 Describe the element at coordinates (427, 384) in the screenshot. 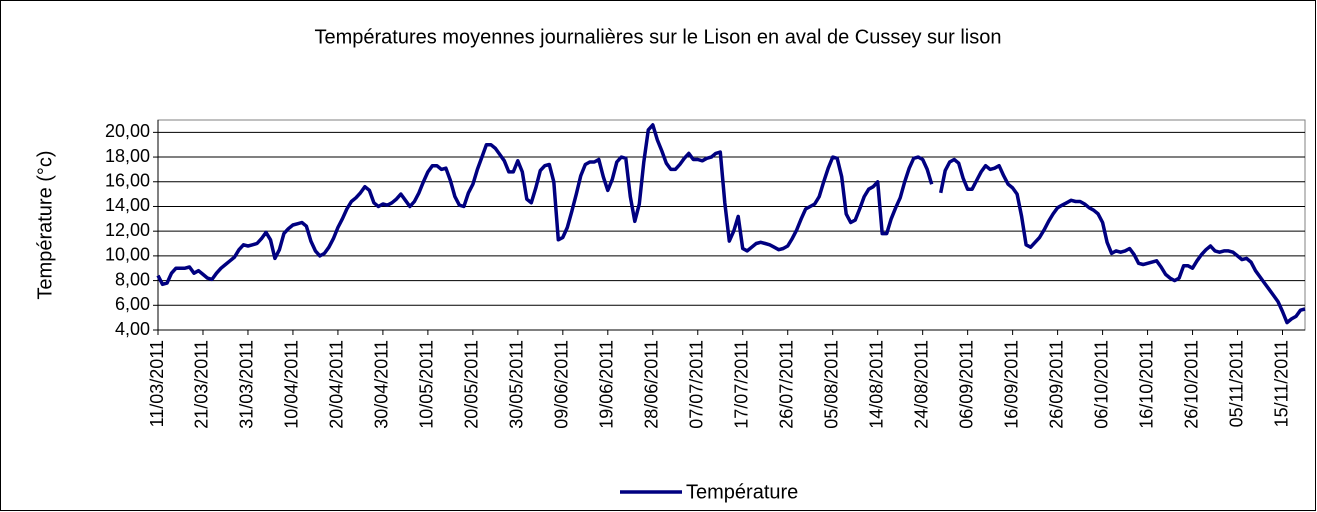

I see `x-tick-label: 10/05/2011` at that location.